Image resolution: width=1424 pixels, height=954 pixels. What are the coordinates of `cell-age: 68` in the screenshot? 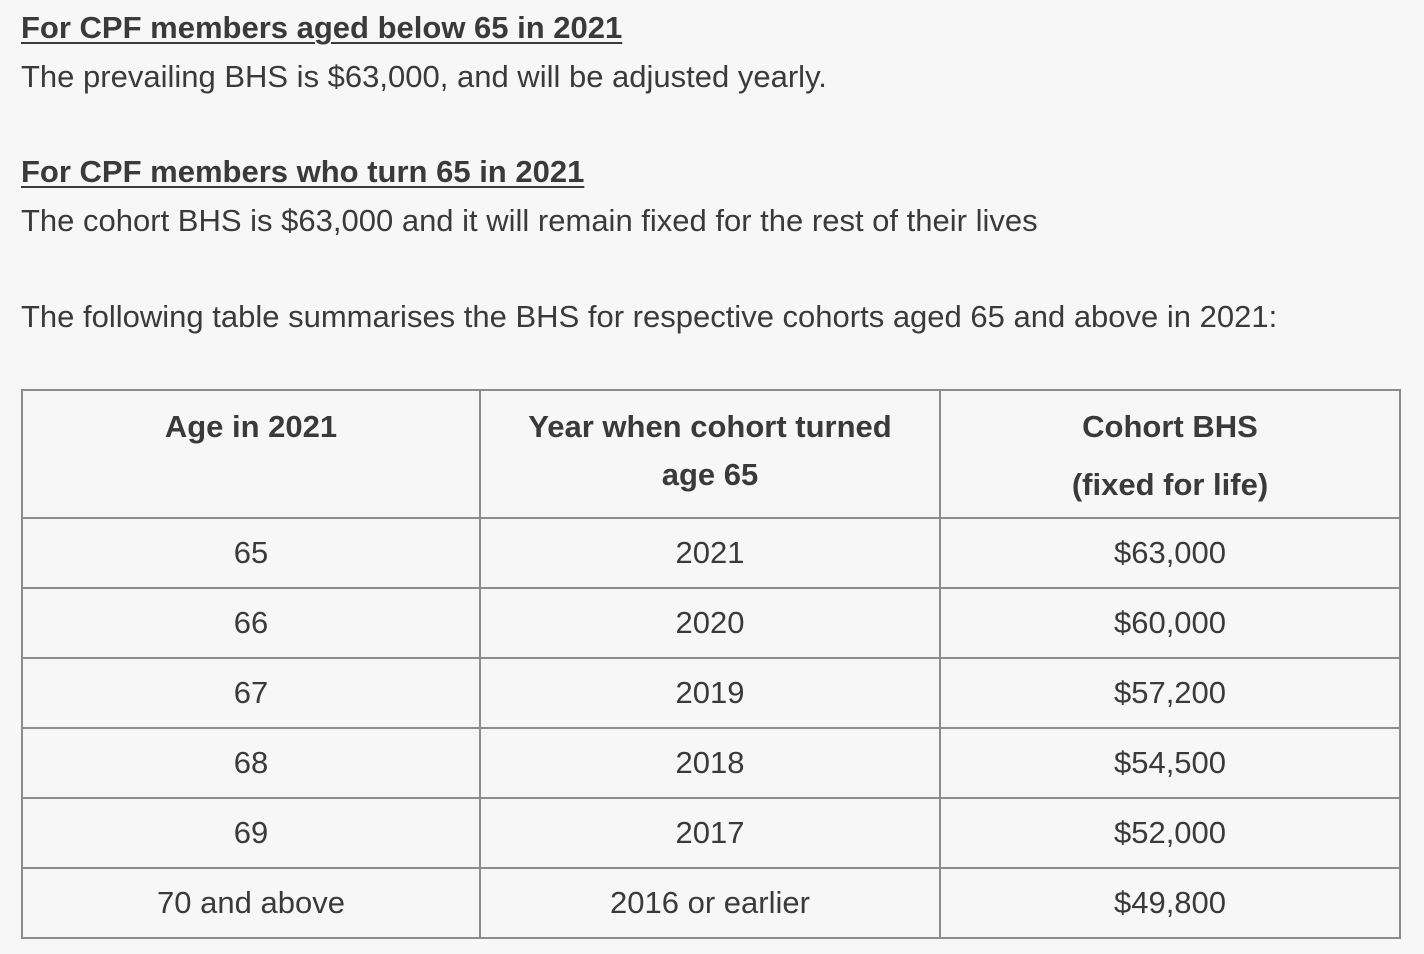 It's located at (251, 763).